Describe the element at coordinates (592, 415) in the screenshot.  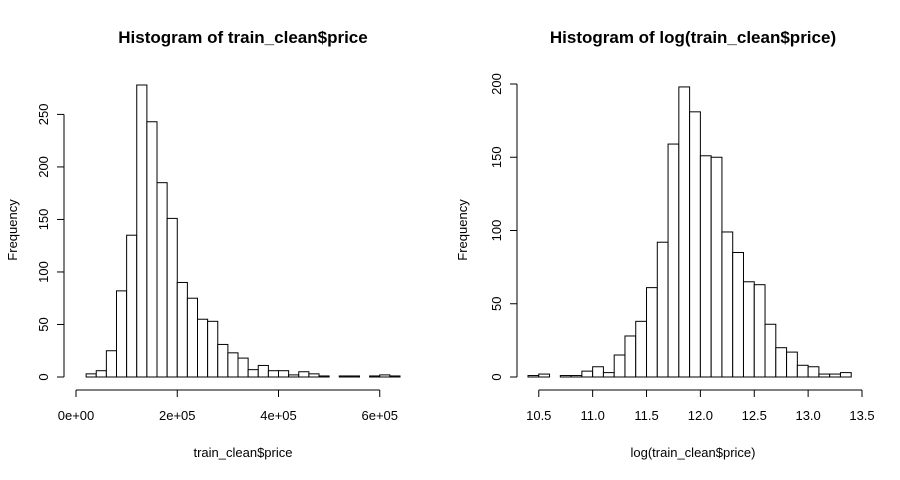
I see `x-tick-label: 11.0` at that location.